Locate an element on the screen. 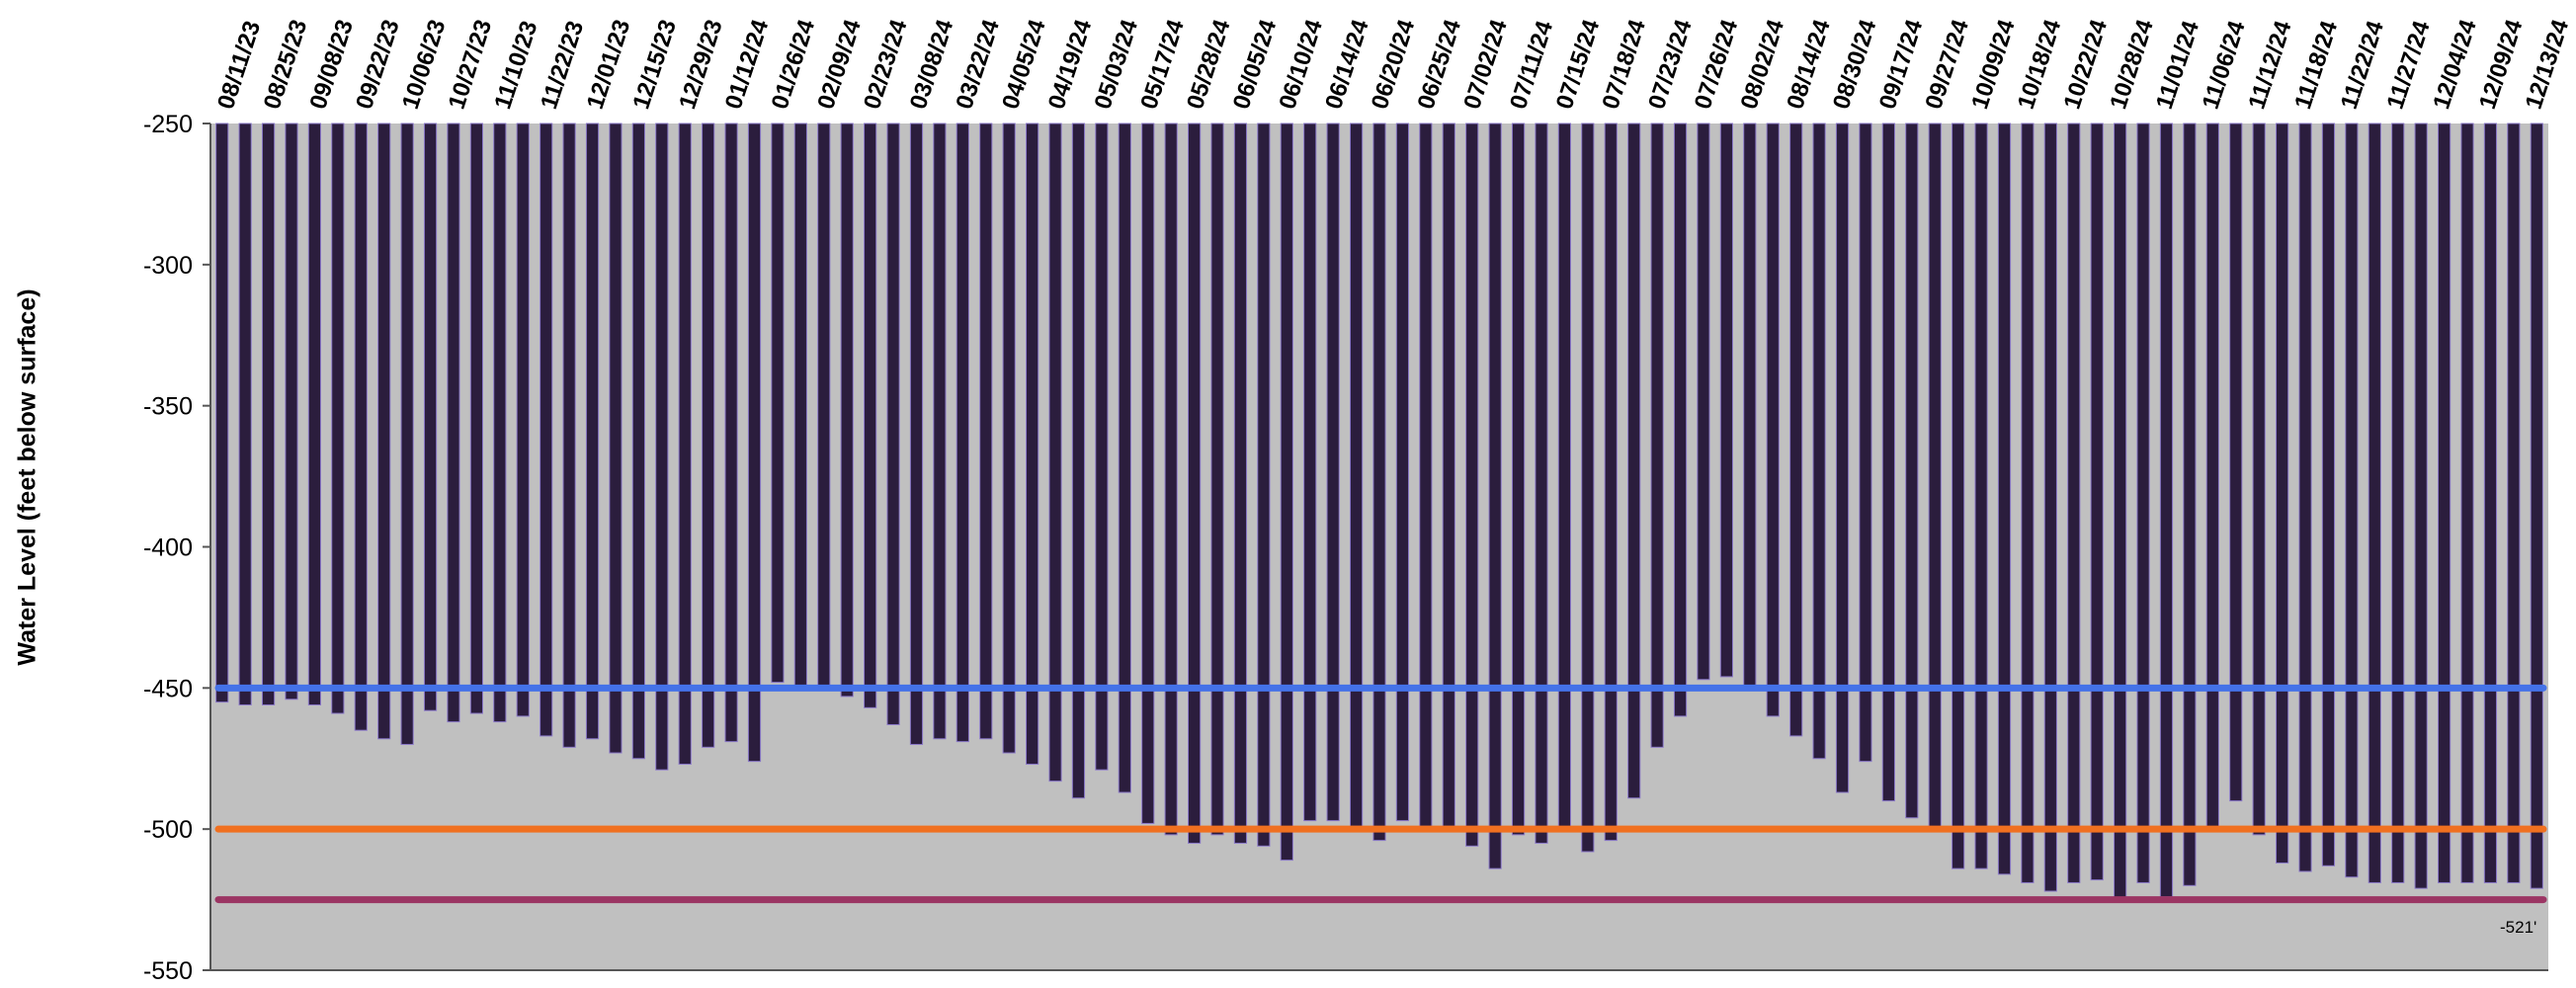 Image resolution: width=2576 pixels, height=988 pixels. x-tick-label: 07/15/24 is located at coordinates (1578, 64).